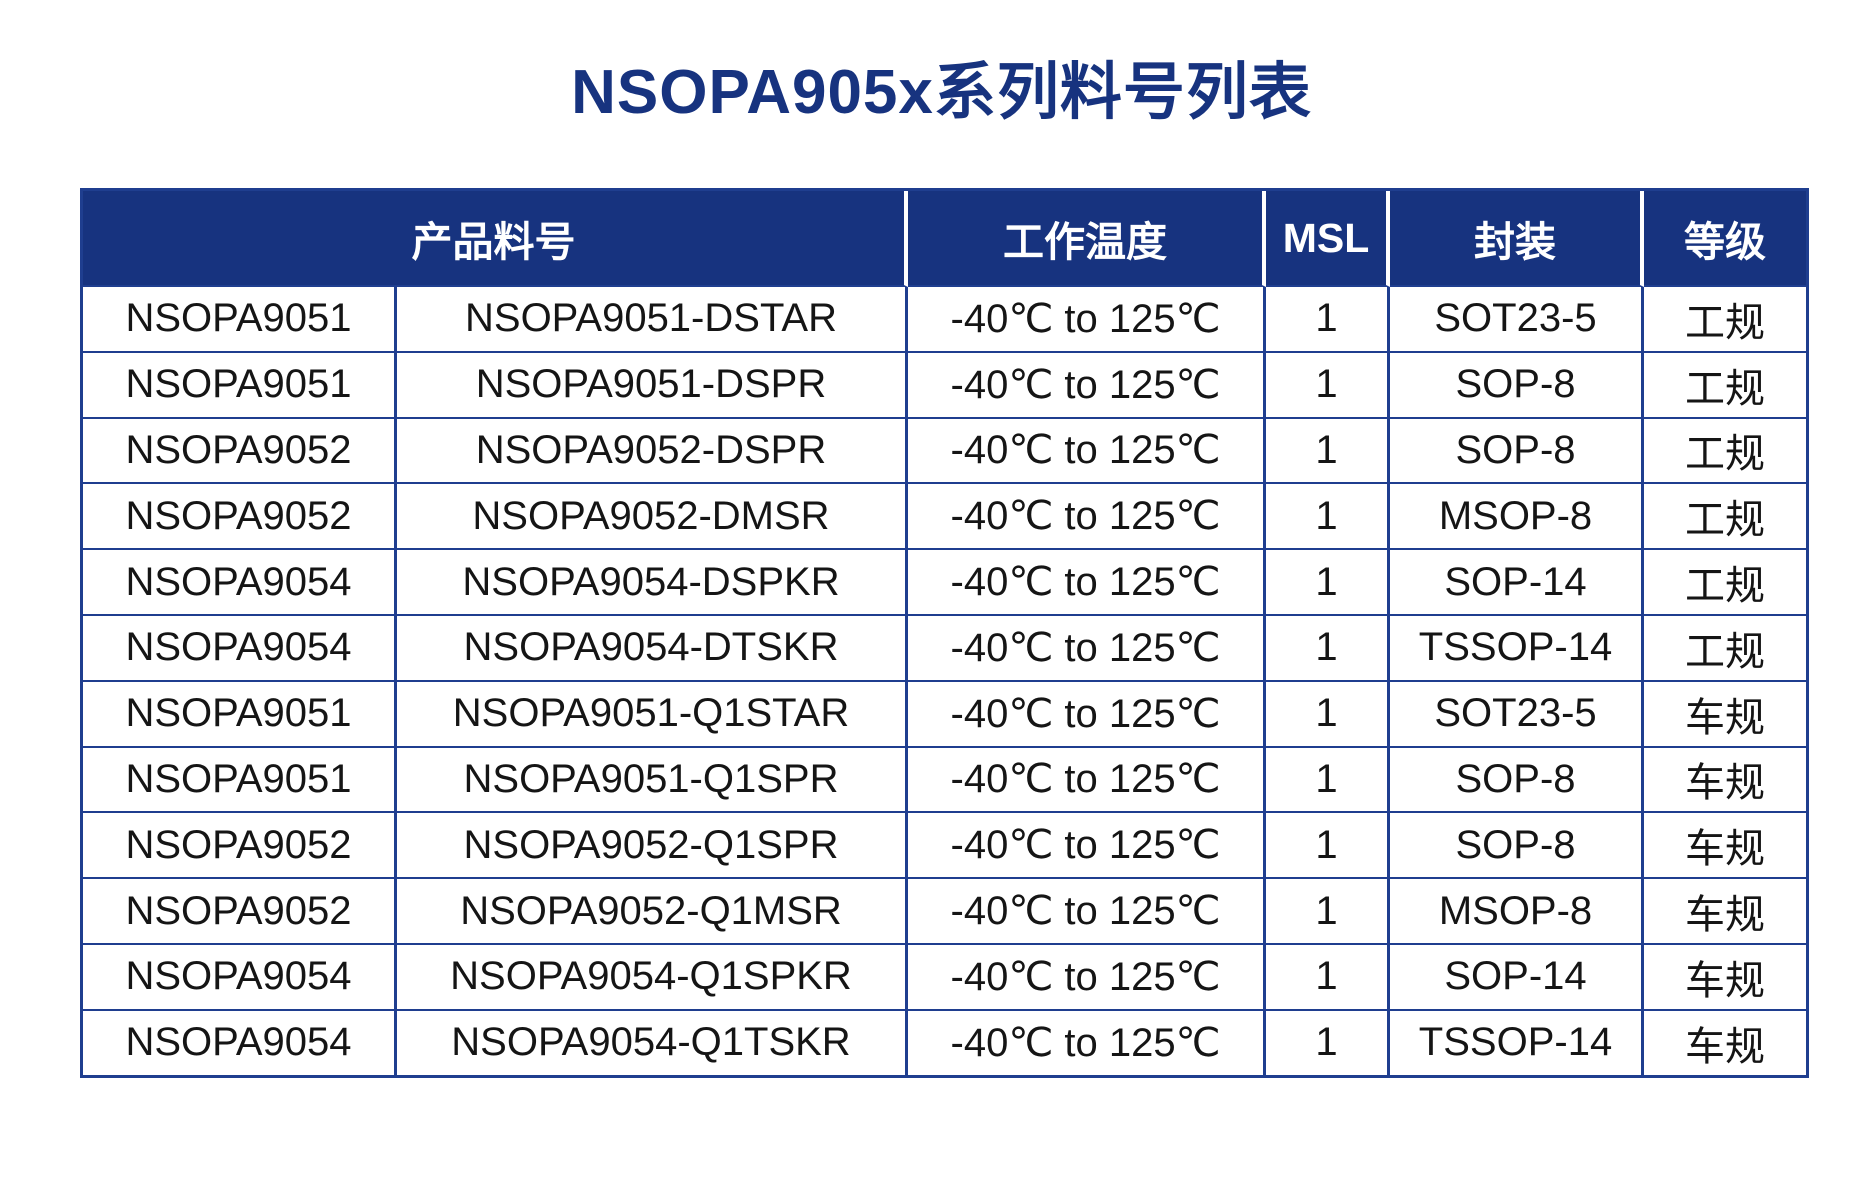 The height and width of the screenshot is (1186, 1876). What do you see at coordinates (652, 780) in the screenshot?
I see `cell-part-number: NSOPA9051-Q1SPR` at bounding box center [652, 780].